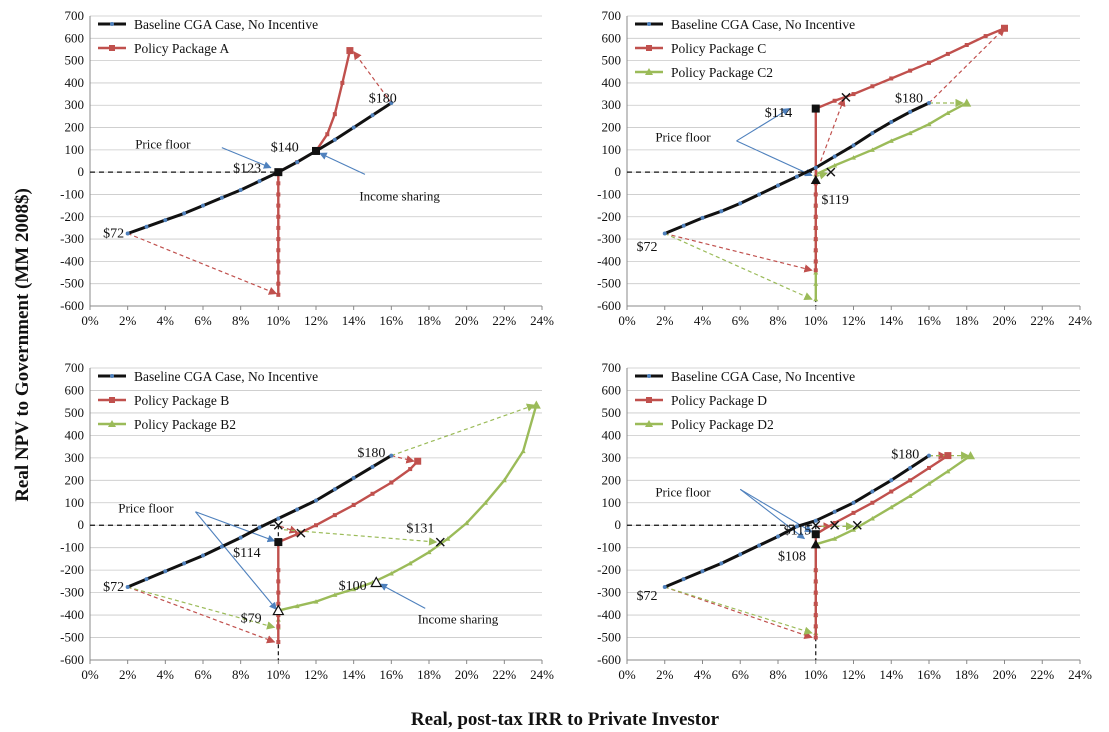 The width and height of the screenshot is (1109, 732). What do you see at coordinates (718, 48) in the screenshot?
I see `legend-entry: Policy Package C` at bounding box center [718, 48].